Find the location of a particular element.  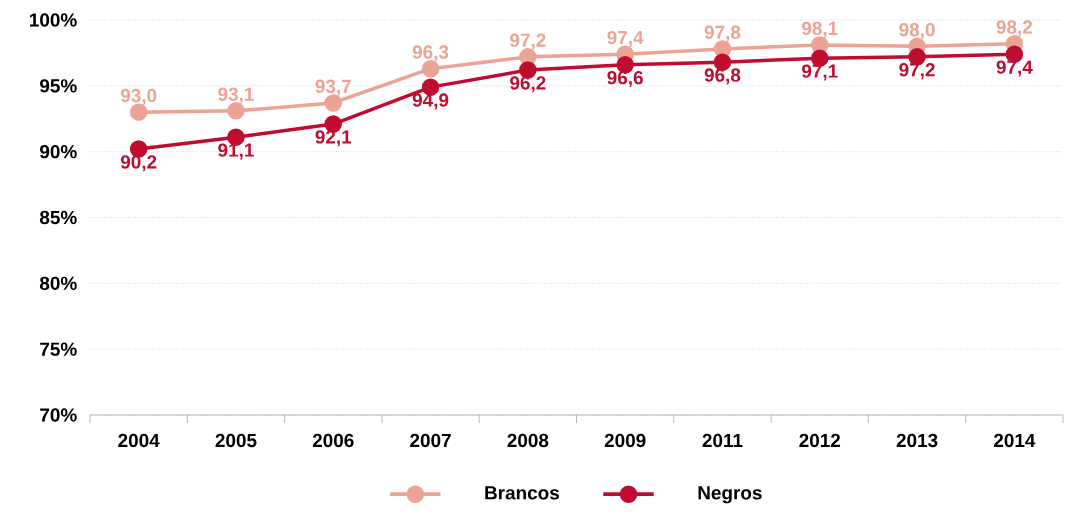

data-label: 96,3 is located at coordinates (430, 53).